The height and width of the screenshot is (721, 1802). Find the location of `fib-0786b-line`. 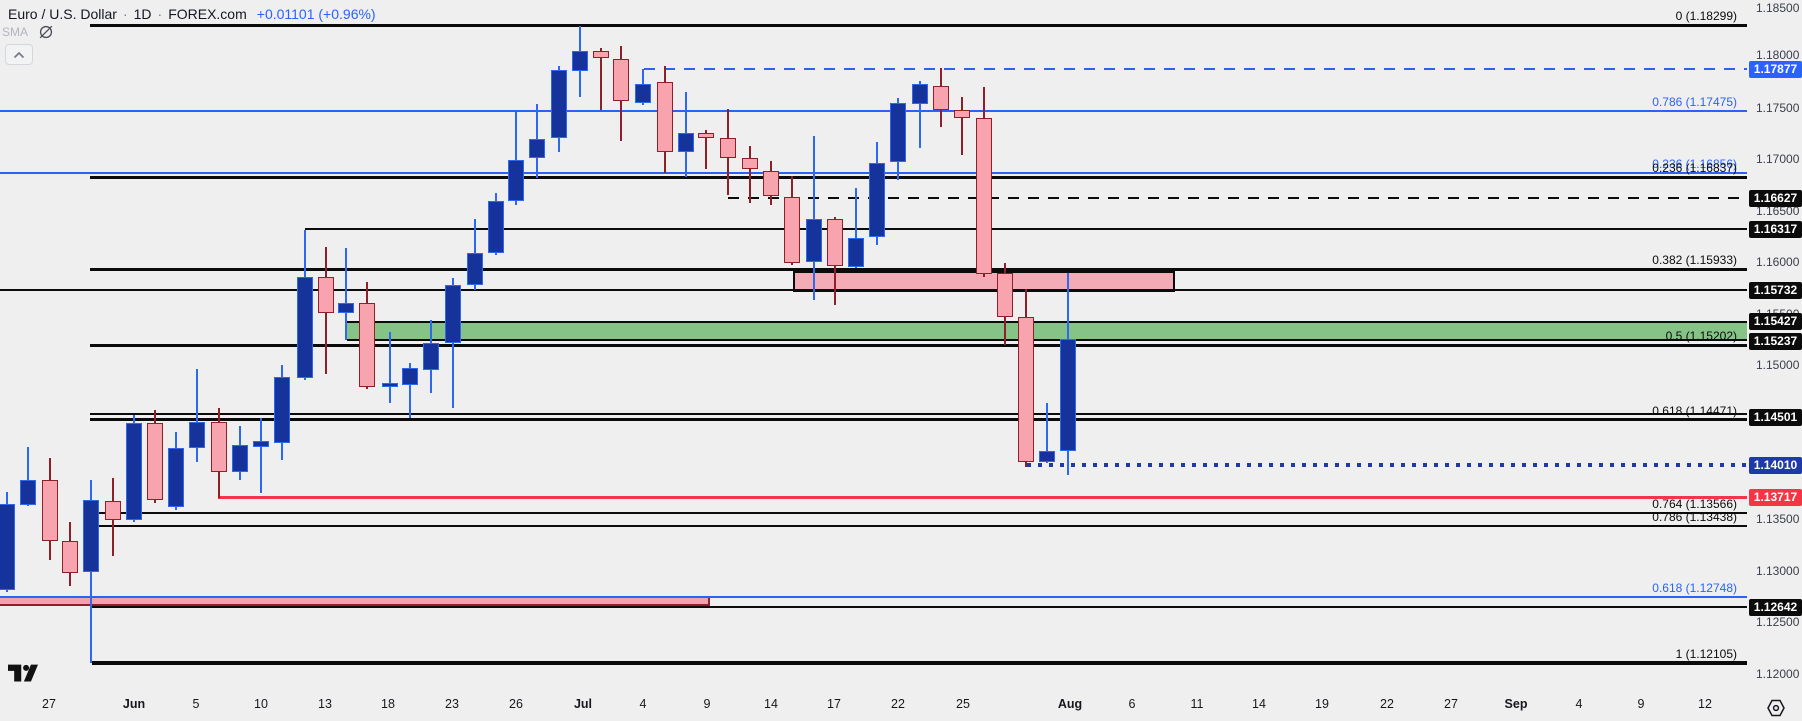

fib-0786b-line is located at coordinates (918, 526).